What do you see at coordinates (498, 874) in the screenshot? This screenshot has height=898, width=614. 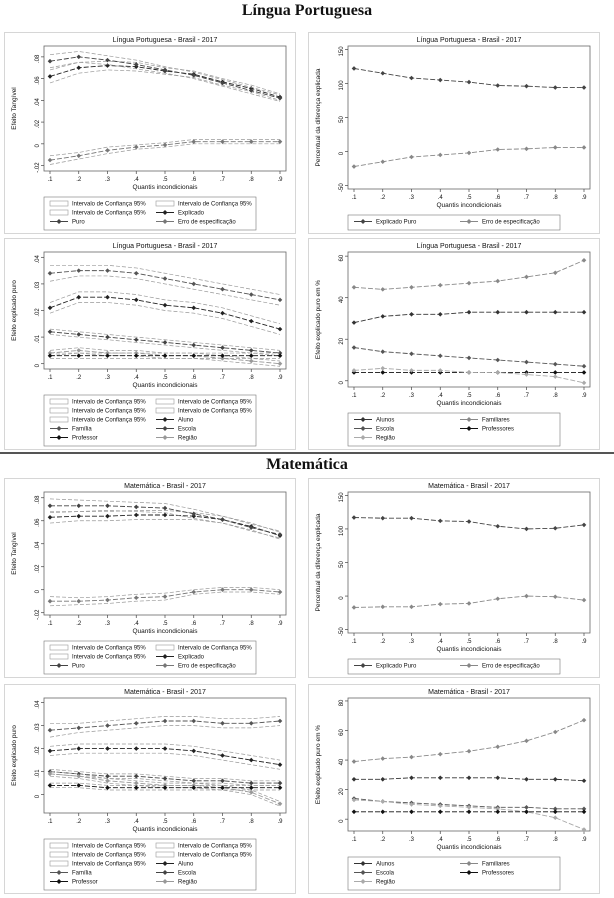 I see `legend-label: Professores` at bounding box center [498, 874].